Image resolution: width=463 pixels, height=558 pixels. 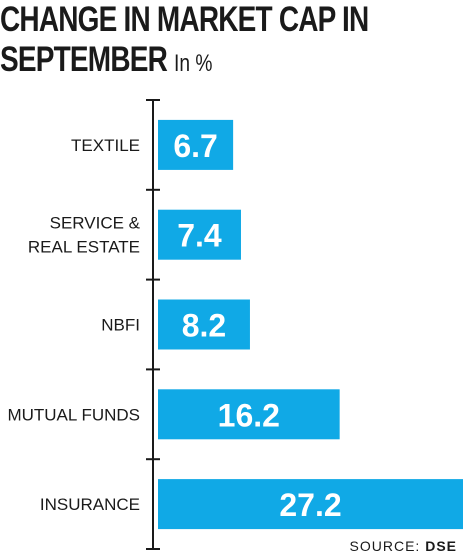 I want to click on category-label: NBFI, so click(x=120, y=325).